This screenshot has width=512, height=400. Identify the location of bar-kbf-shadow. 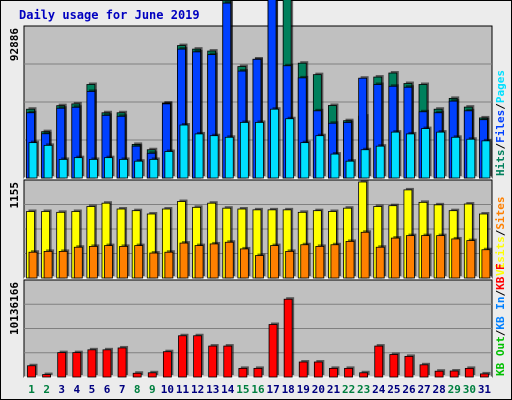
(48, 373).